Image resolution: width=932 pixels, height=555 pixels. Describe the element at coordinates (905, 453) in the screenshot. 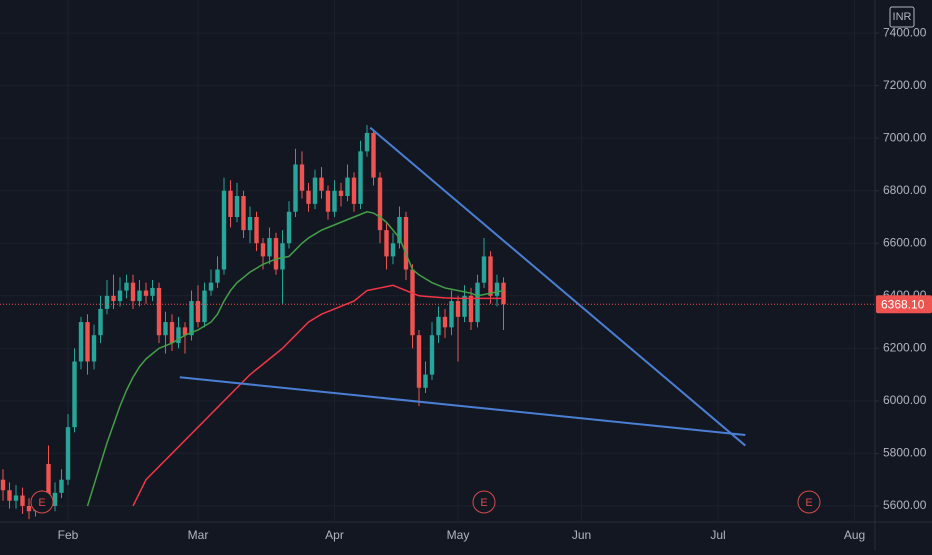

I see `y-tick-label: 5800.00` at that location.